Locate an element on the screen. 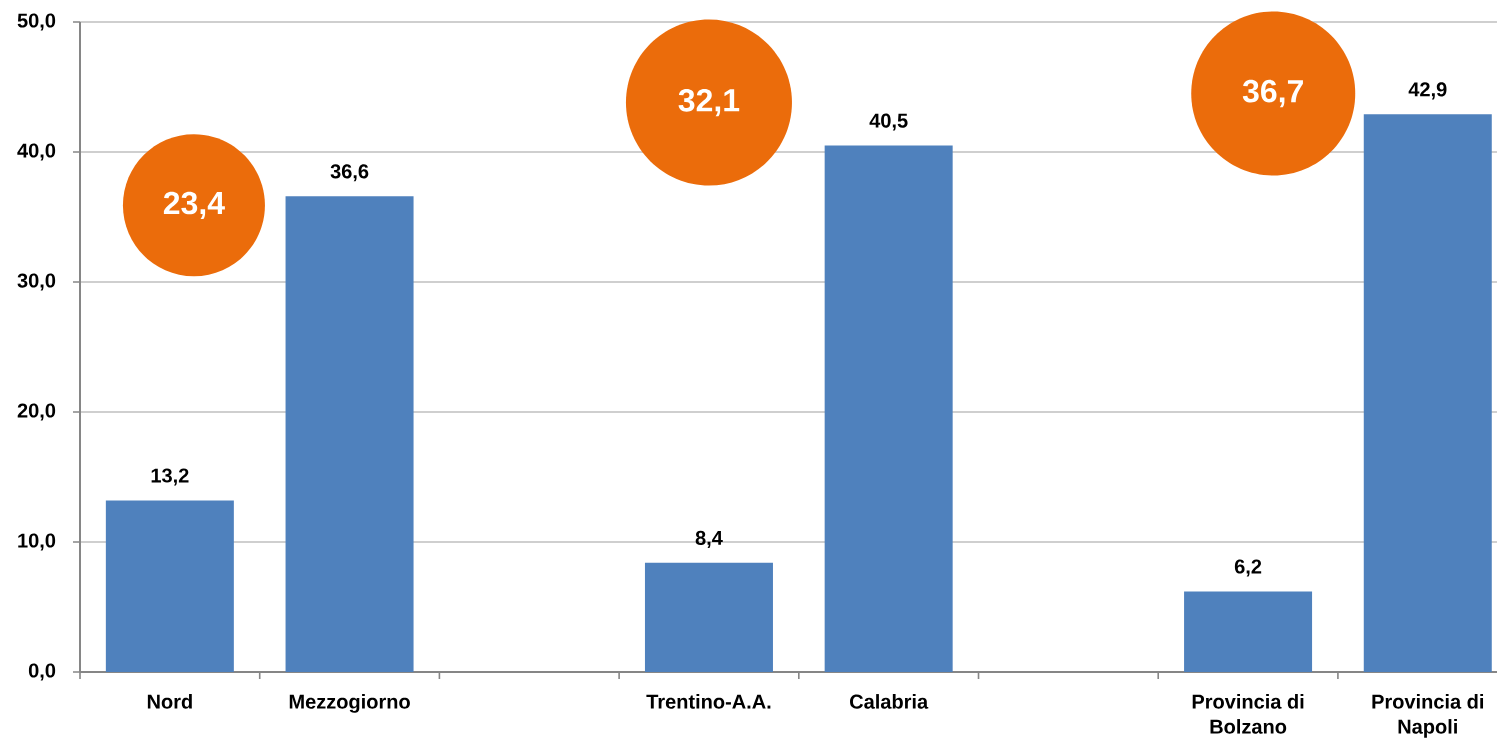 The width and height of the screenshot is (1497, 744). annotation: 36,7 is located at coordinates (1272, 93).